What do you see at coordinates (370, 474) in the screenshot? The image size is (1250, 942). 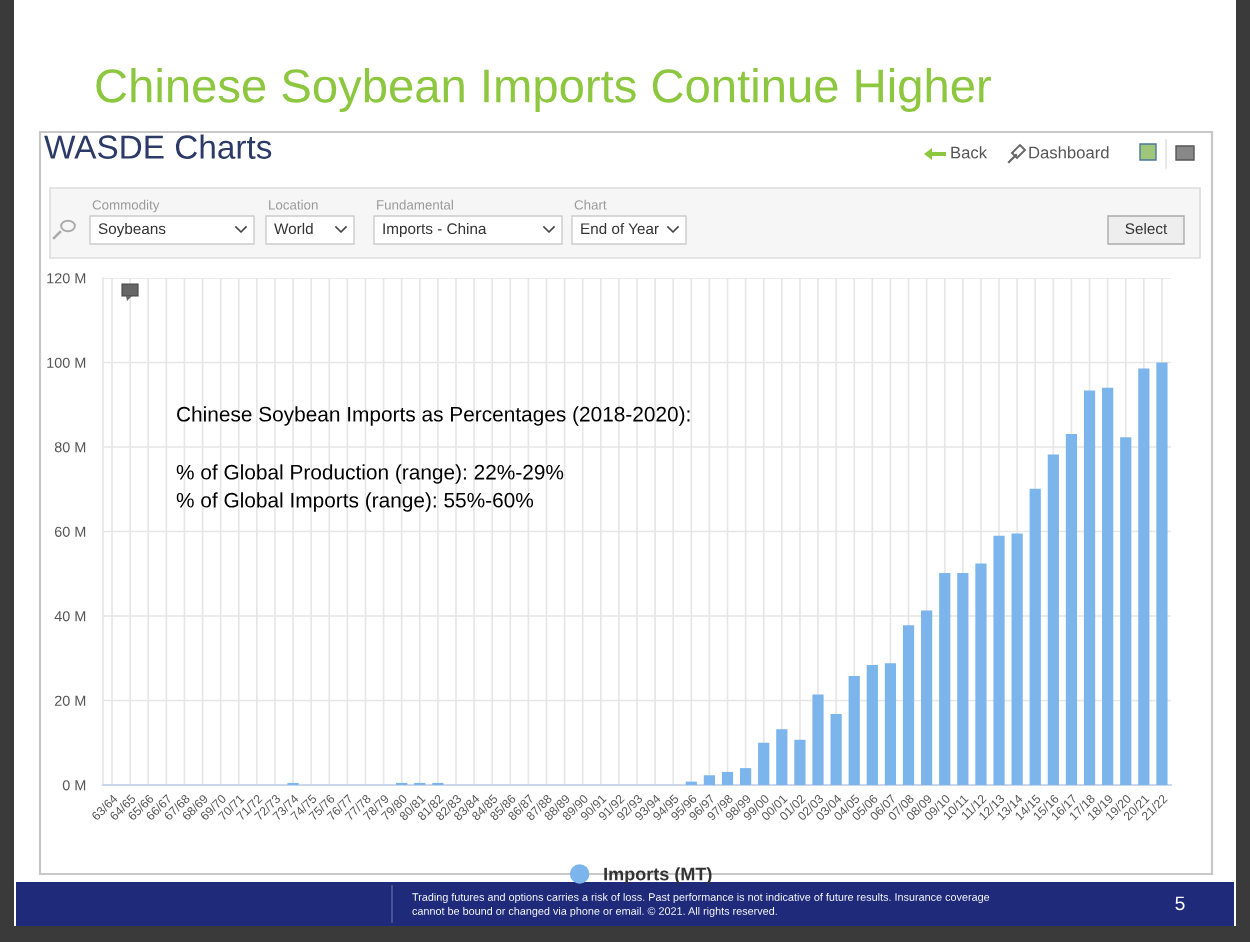 I see `annotation: % of Global Production (range): 22%-29%` at bounding box center [370, 474].